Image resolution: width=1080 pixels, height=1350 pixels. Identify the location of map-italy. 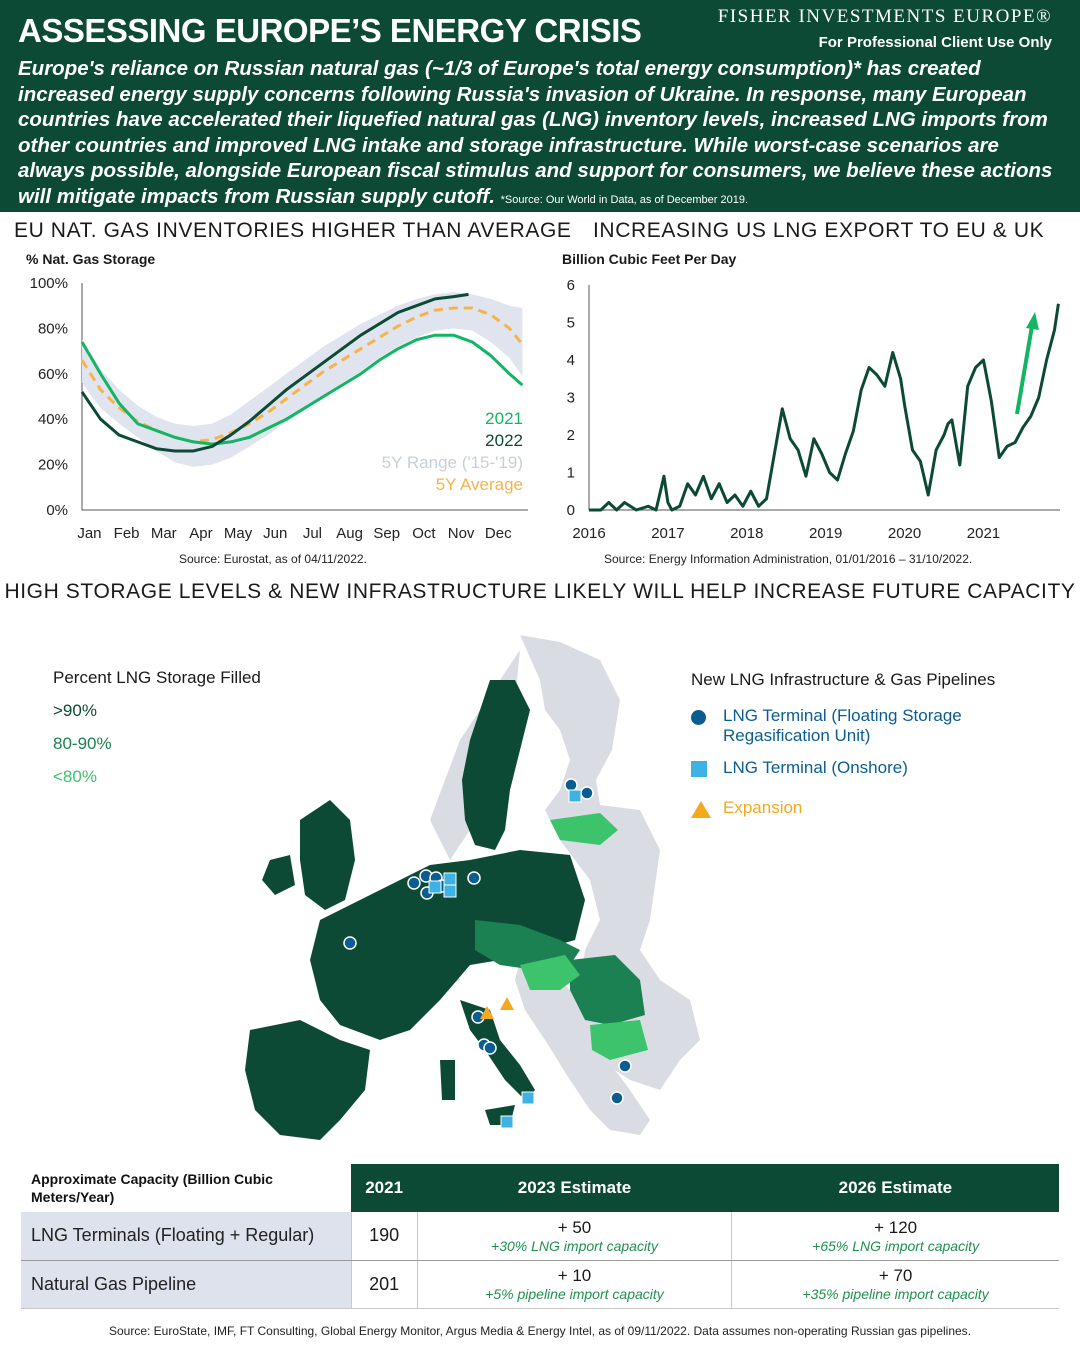
(497, 1062).